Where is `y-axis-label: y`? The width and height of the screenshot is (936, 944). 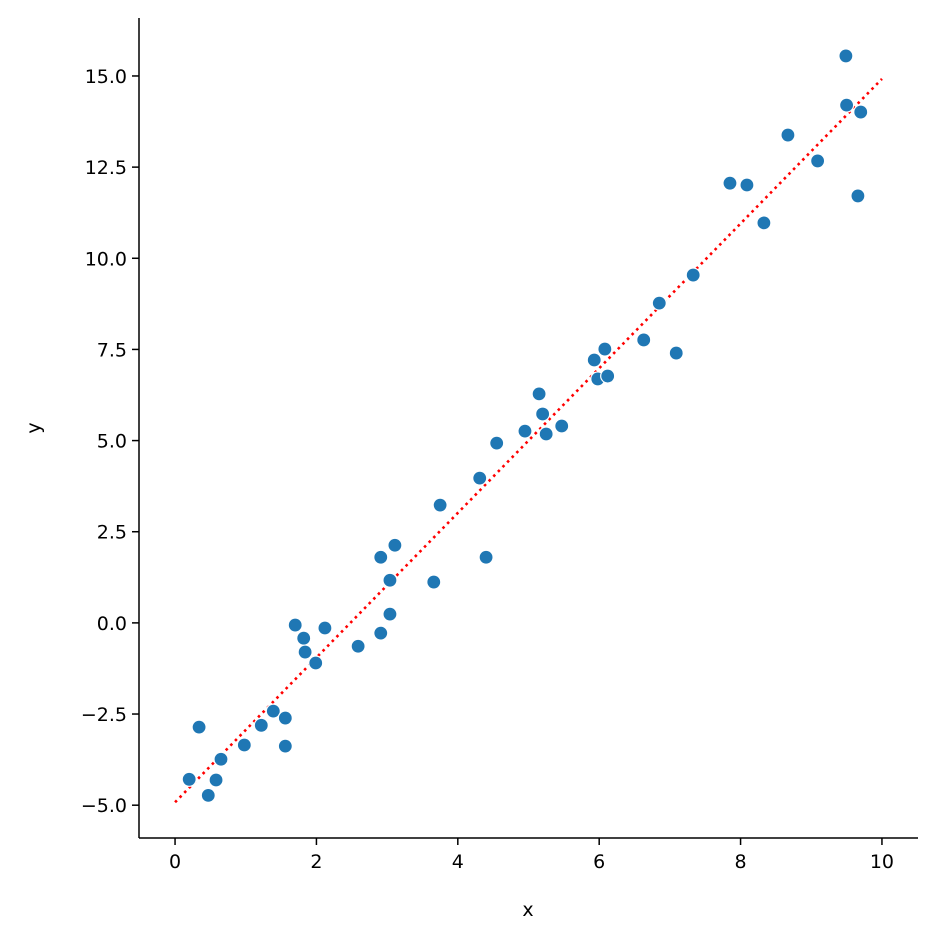 y-axis-label: y is located at coordinates (34, 427).